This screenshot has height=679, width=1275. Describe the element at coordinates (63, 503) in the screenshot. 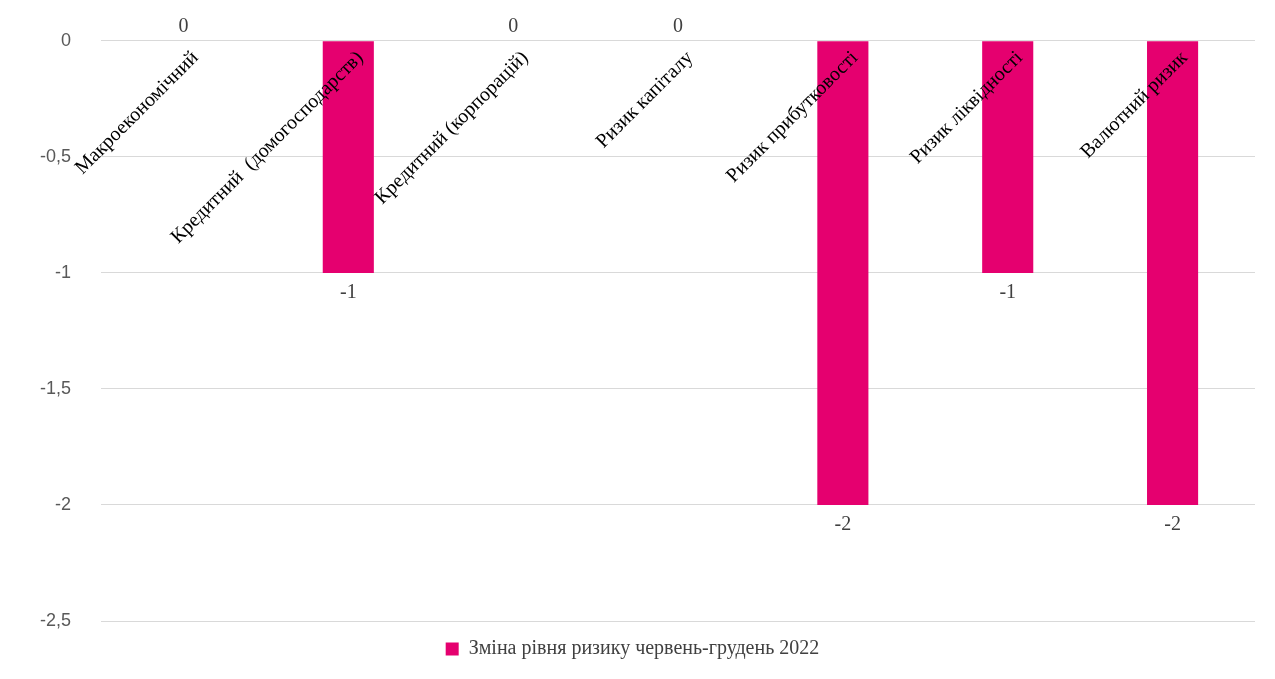

I see `y-tick-label: -2` at that location.